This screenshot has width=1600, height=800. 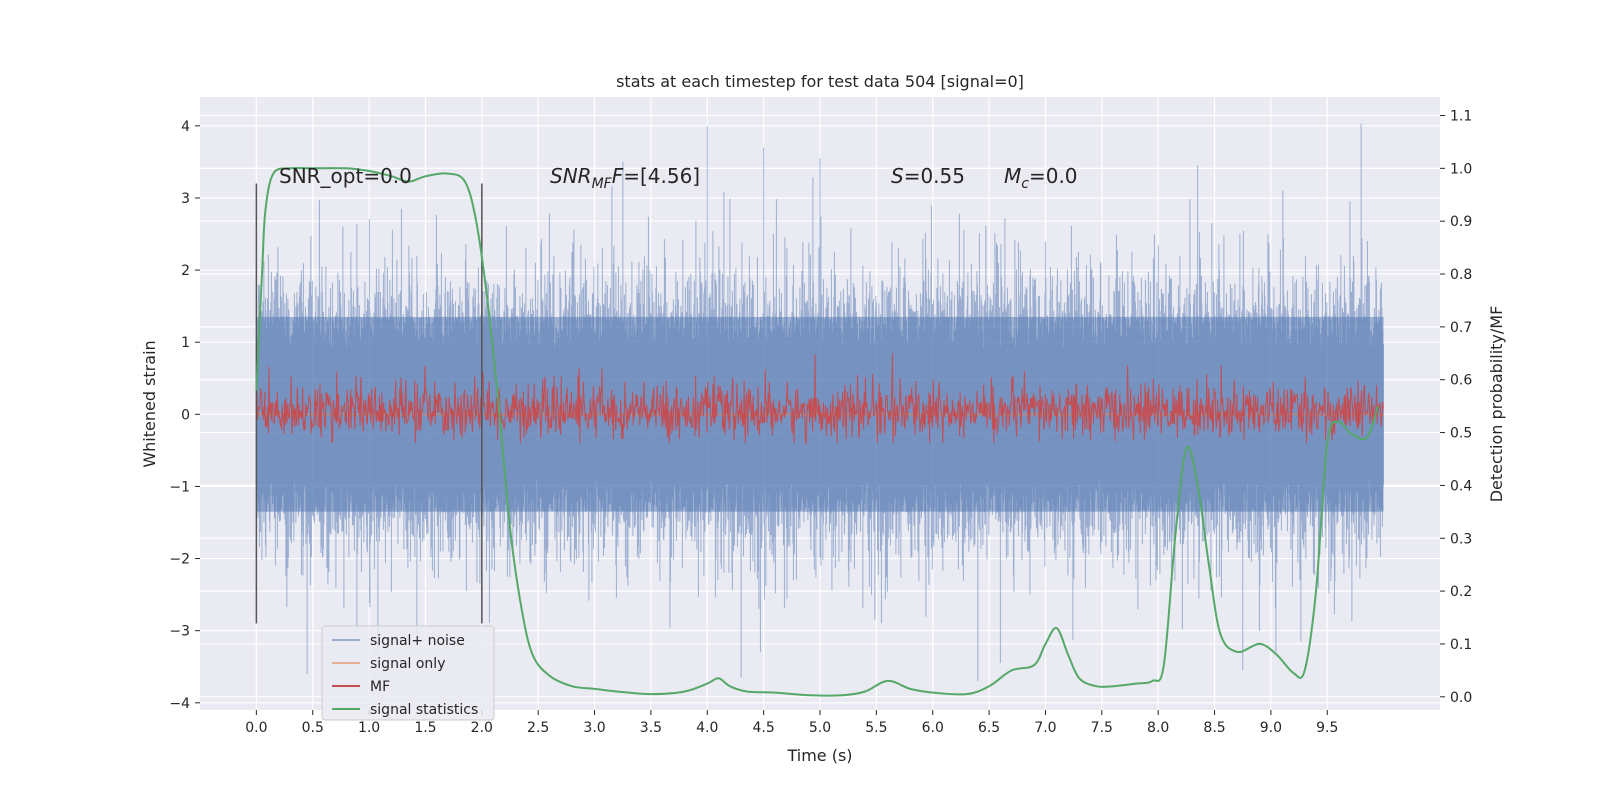 I want to click on y-right-tick-label: 0.3, so click(x=1461, y=539).